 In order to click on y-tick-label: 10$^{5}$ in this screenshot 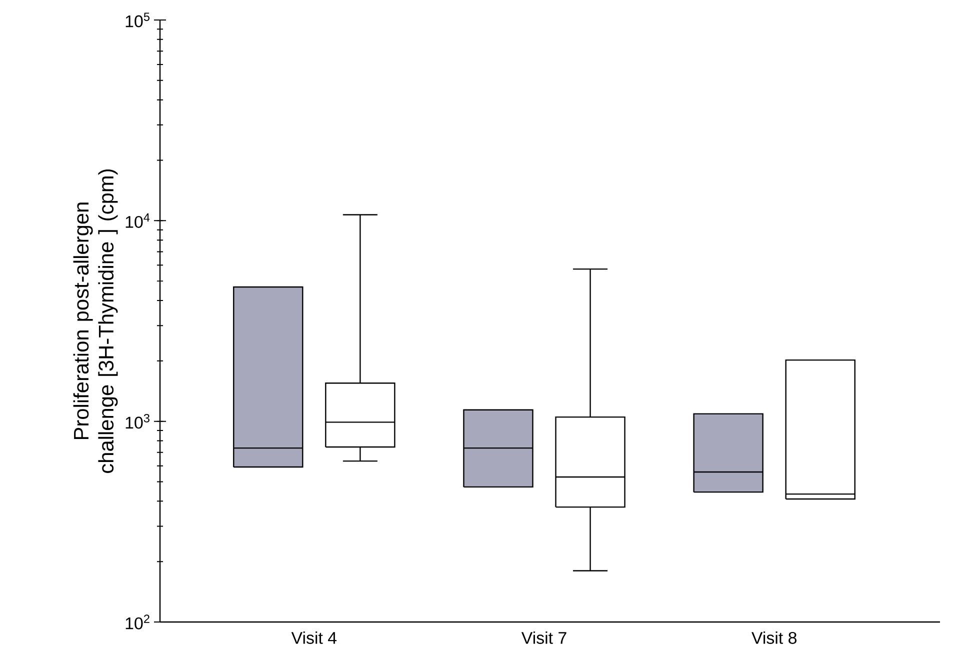, I will do `click(138, 20)`.